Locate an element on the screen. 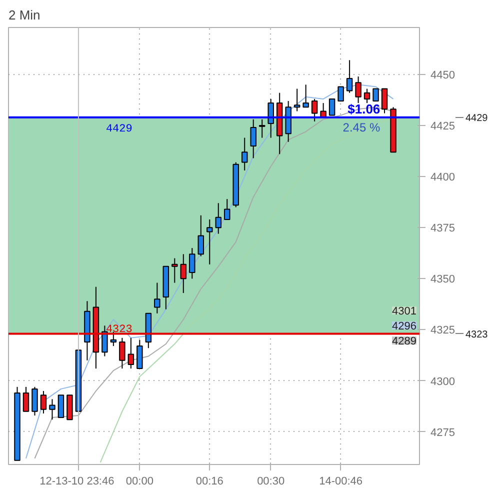 This screenshot has width=496, height=496. y-tick-label: 4275 is located at coordinates (442, 432).